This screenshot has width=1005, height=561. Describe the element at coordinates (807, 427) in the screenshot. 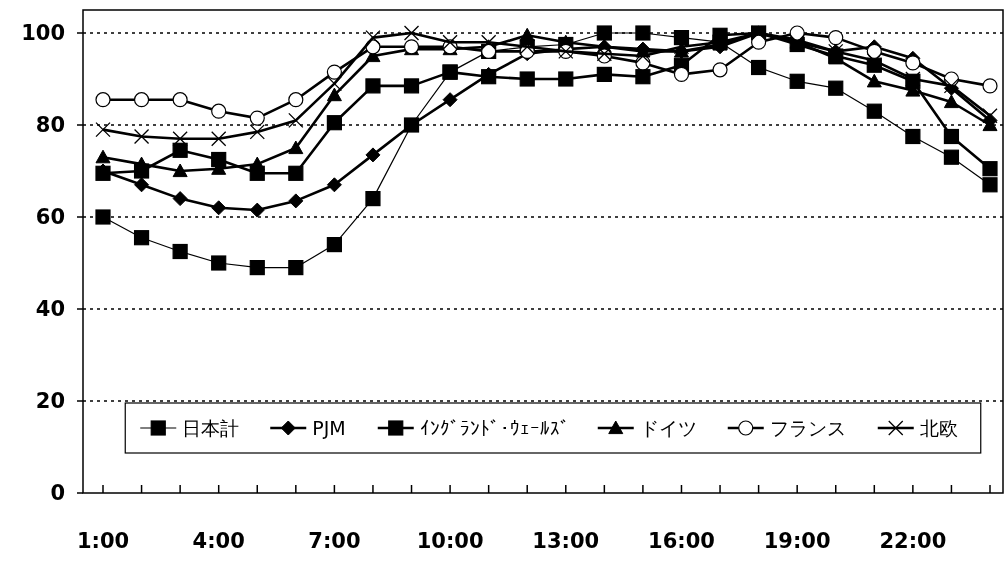

I see `legend-label: フランス` at that location.